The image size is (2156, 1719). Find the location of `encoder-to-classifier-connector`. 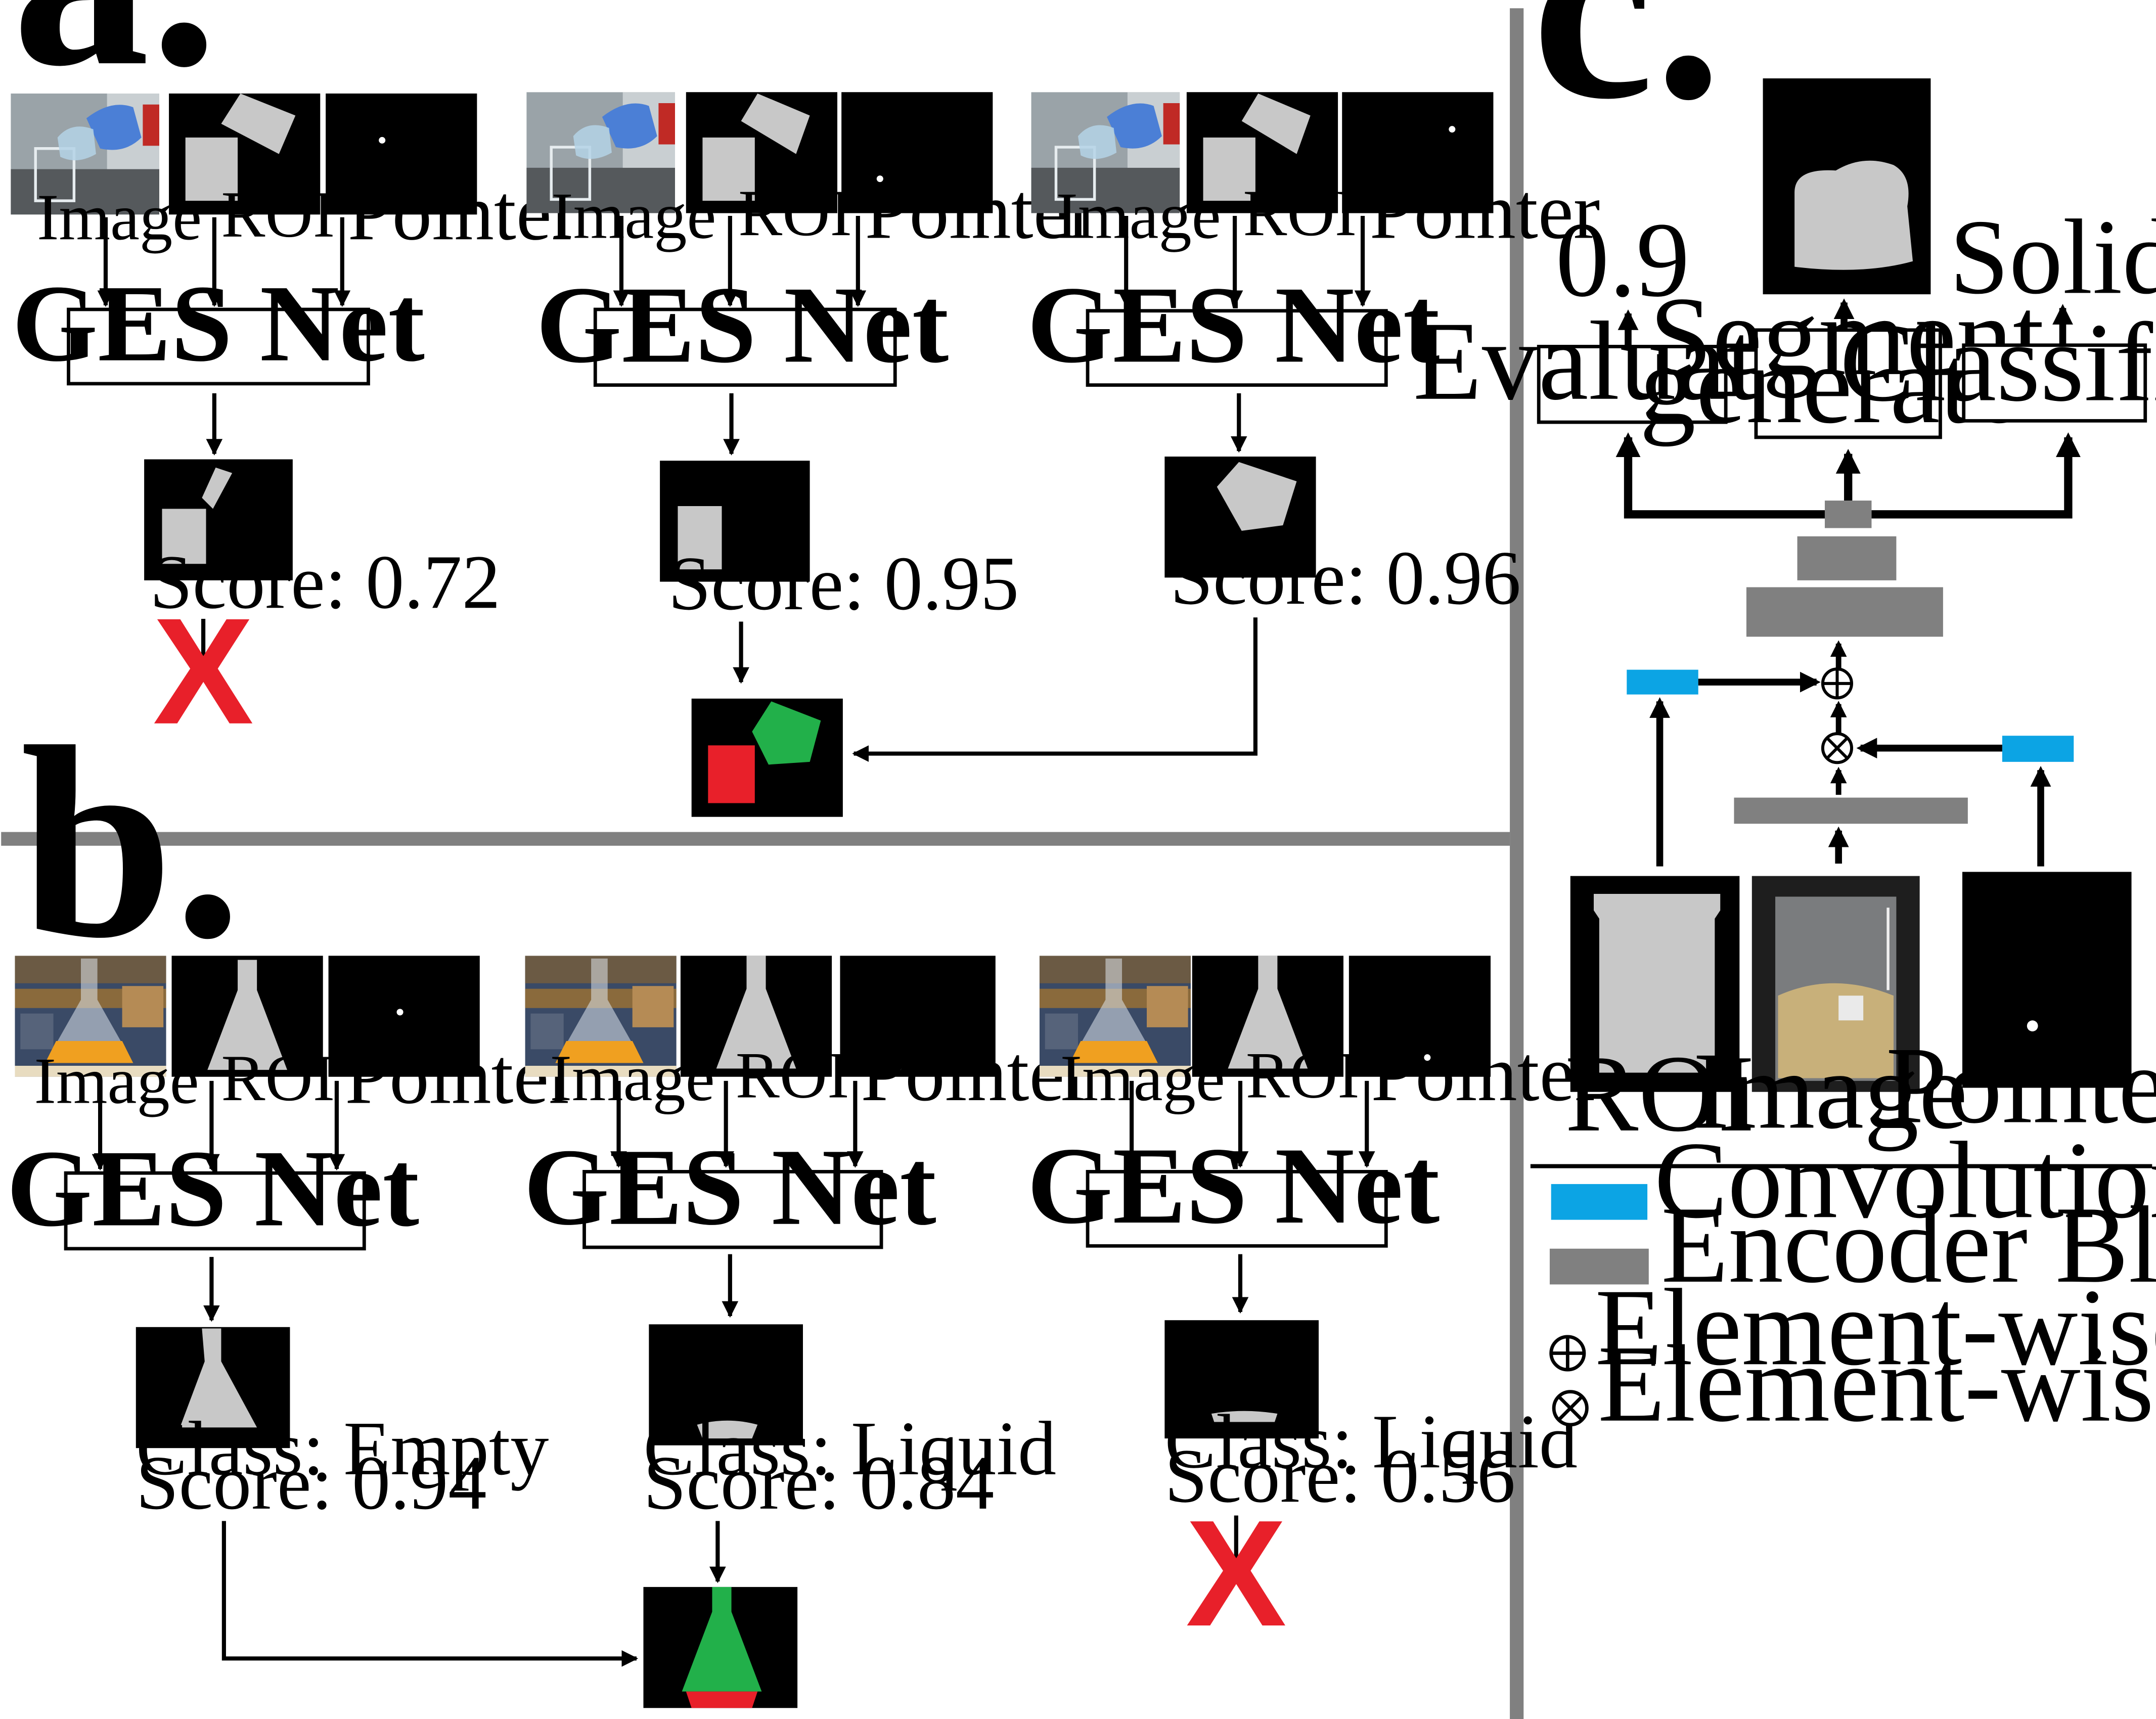

encoder-to-classifier-connector is located at coordinates (1976, 475).